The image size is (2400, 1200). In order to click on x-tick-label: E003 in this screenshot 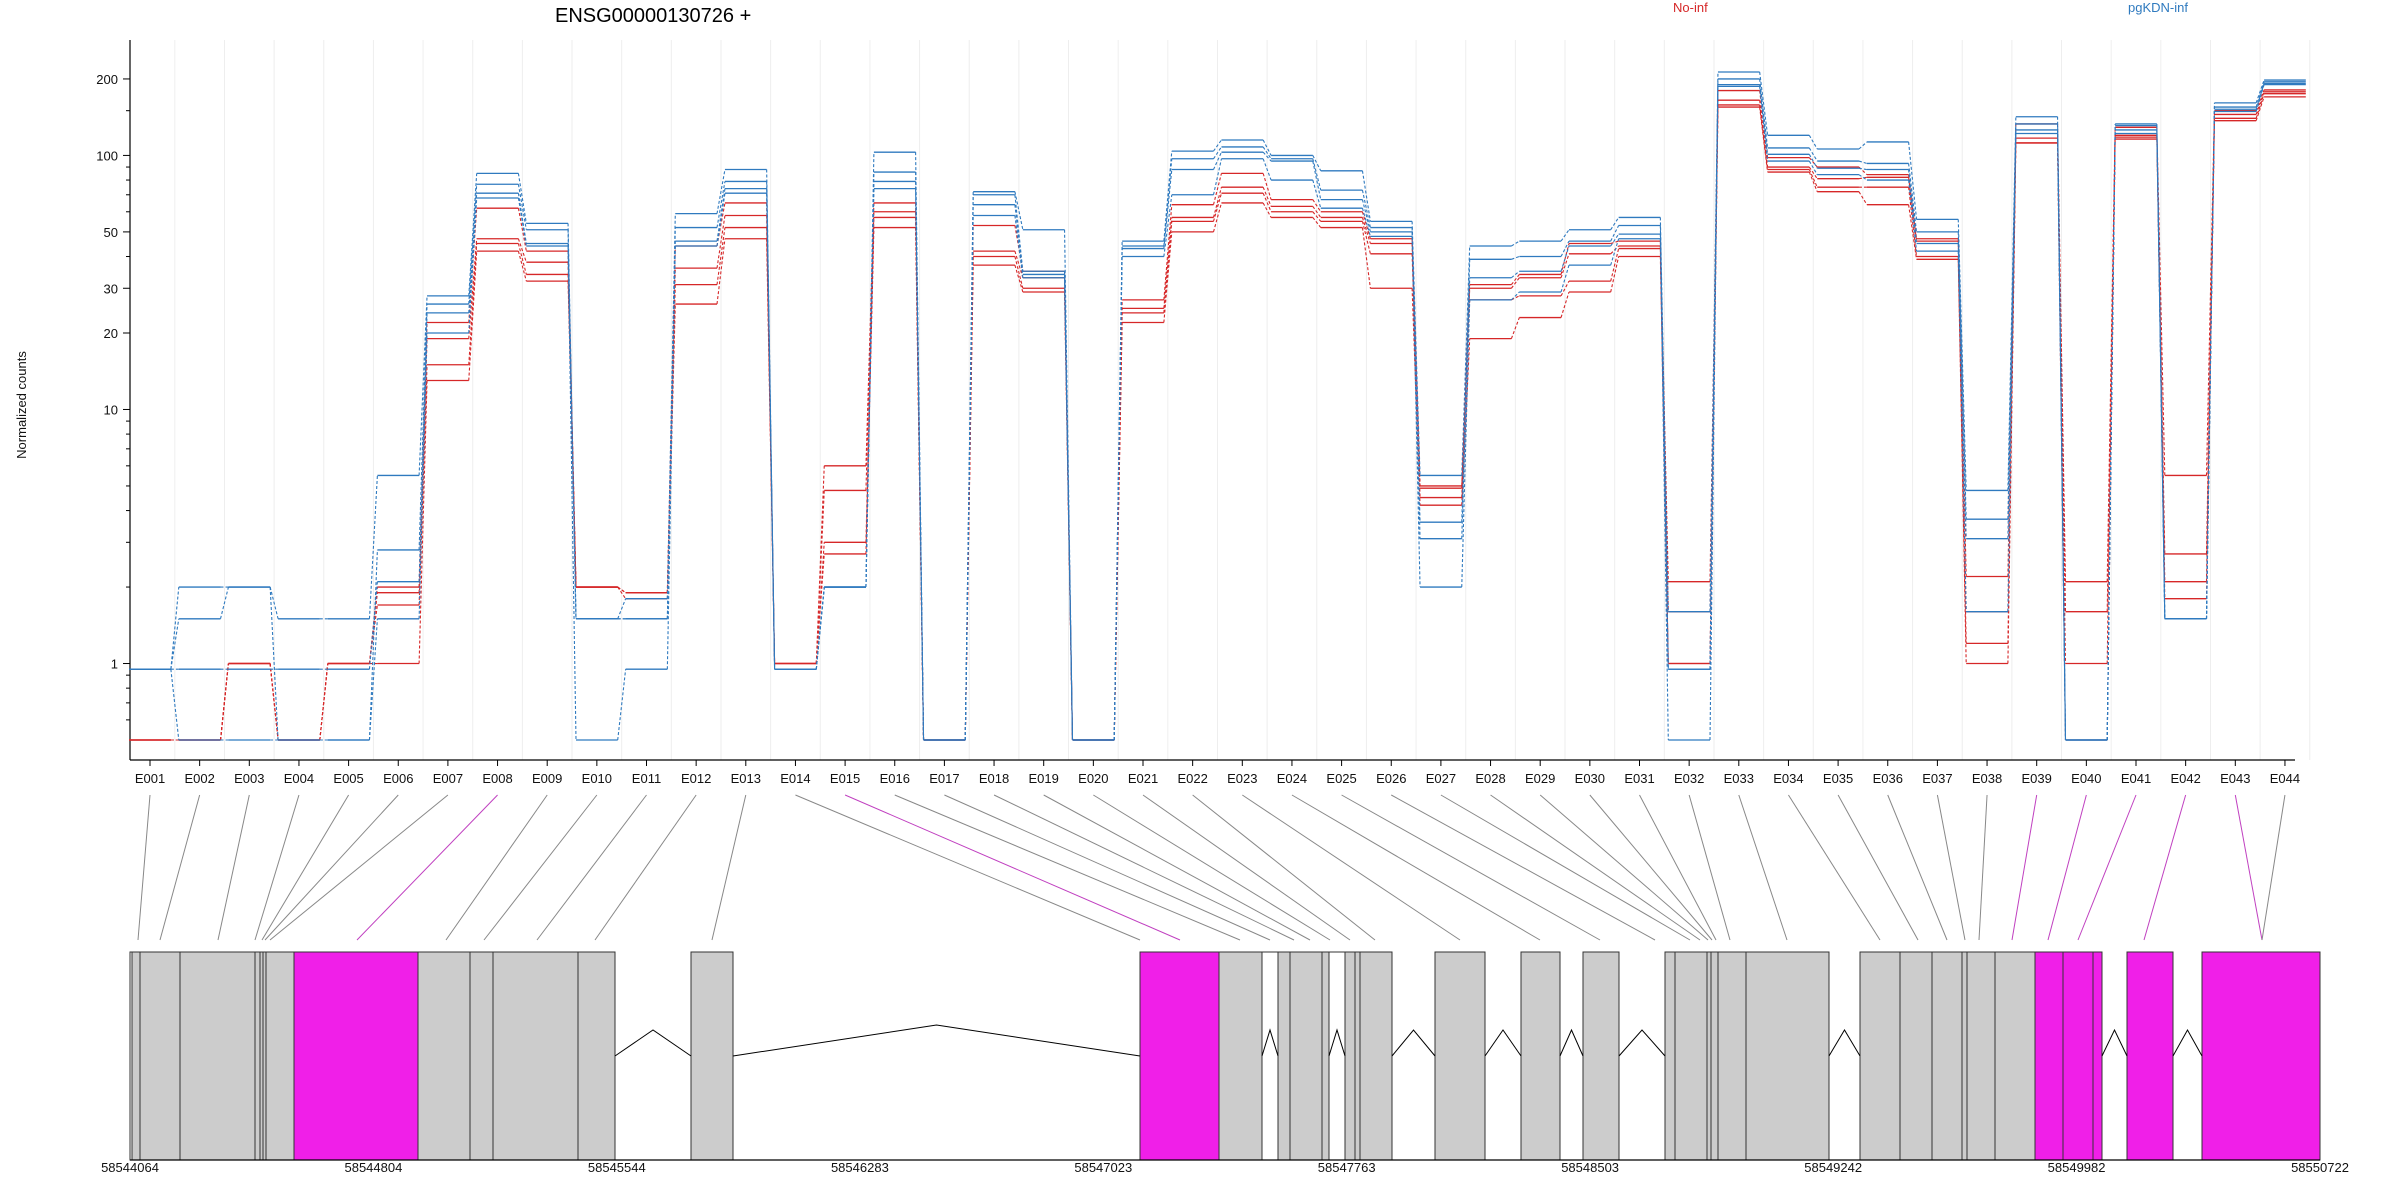, I will do `click(249, 778)`.